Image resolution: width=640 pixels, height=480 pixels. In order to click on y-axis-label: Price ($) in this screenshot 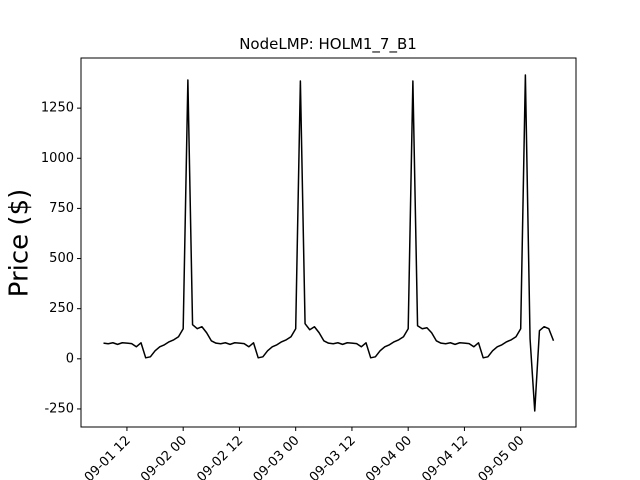, I will do `click(20, 243)`.